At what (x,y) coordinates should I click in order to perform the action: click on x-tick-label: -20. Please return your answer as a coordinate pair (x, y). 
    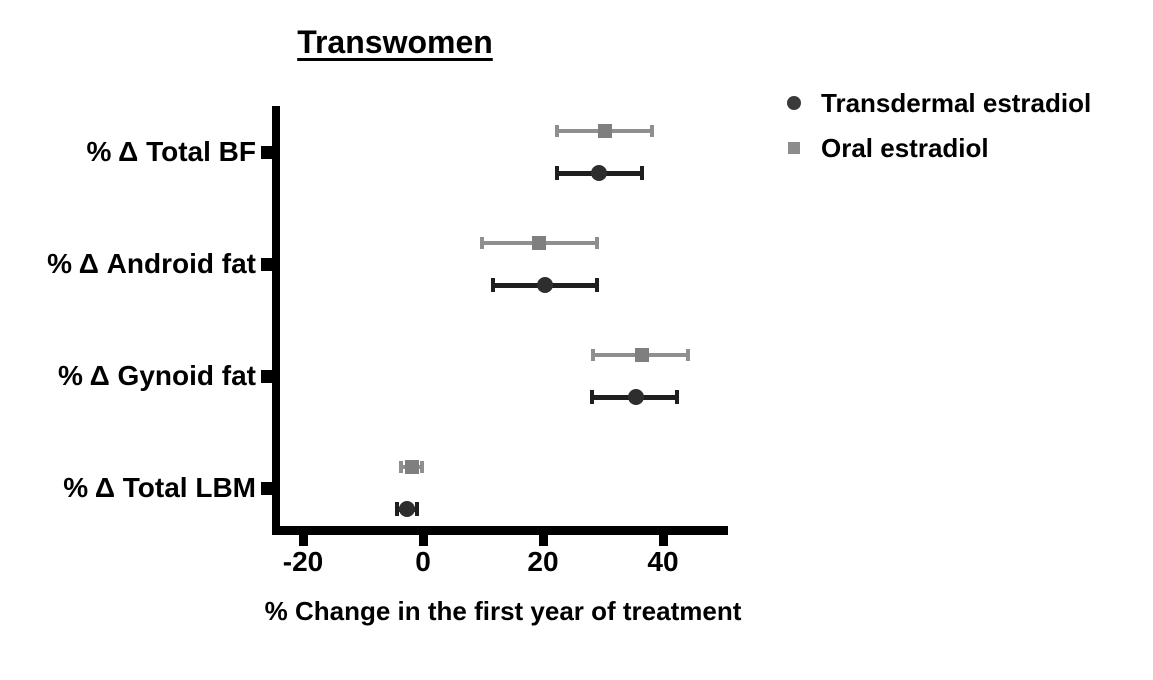
    Looking at the image, I should click on (303, 561).